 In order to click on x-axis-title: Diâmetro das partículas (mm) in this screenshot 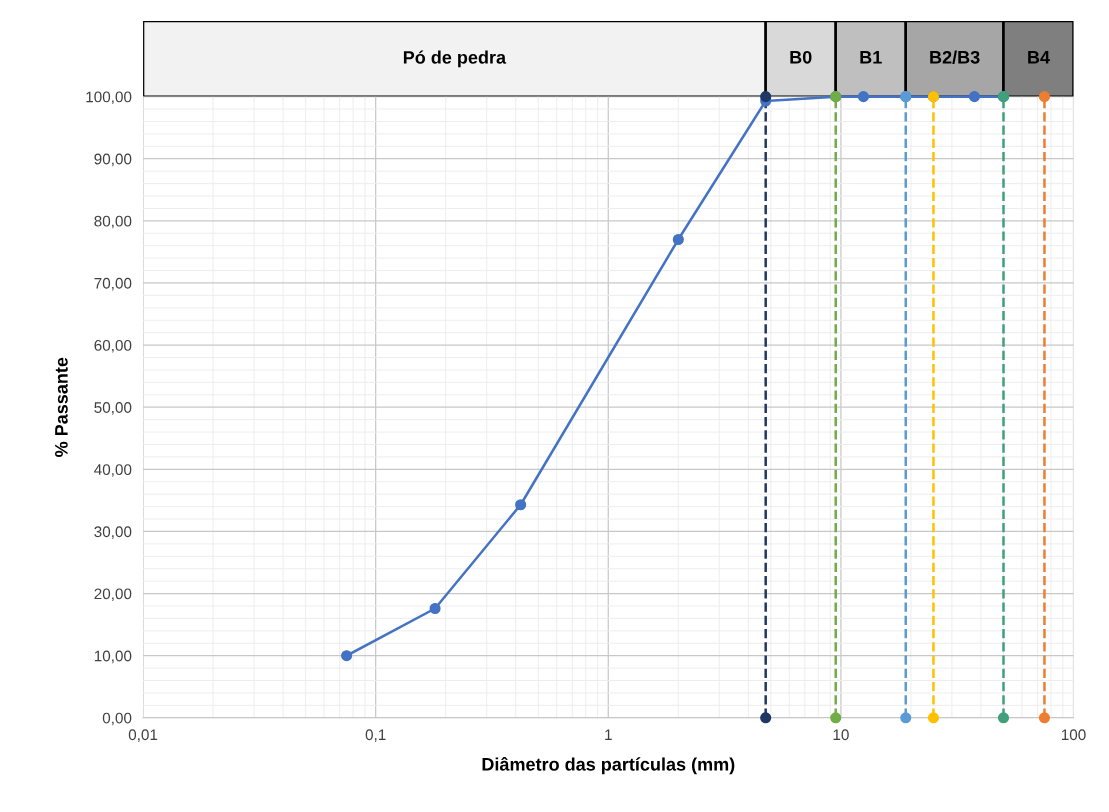, I will do `click(608, 766)`.